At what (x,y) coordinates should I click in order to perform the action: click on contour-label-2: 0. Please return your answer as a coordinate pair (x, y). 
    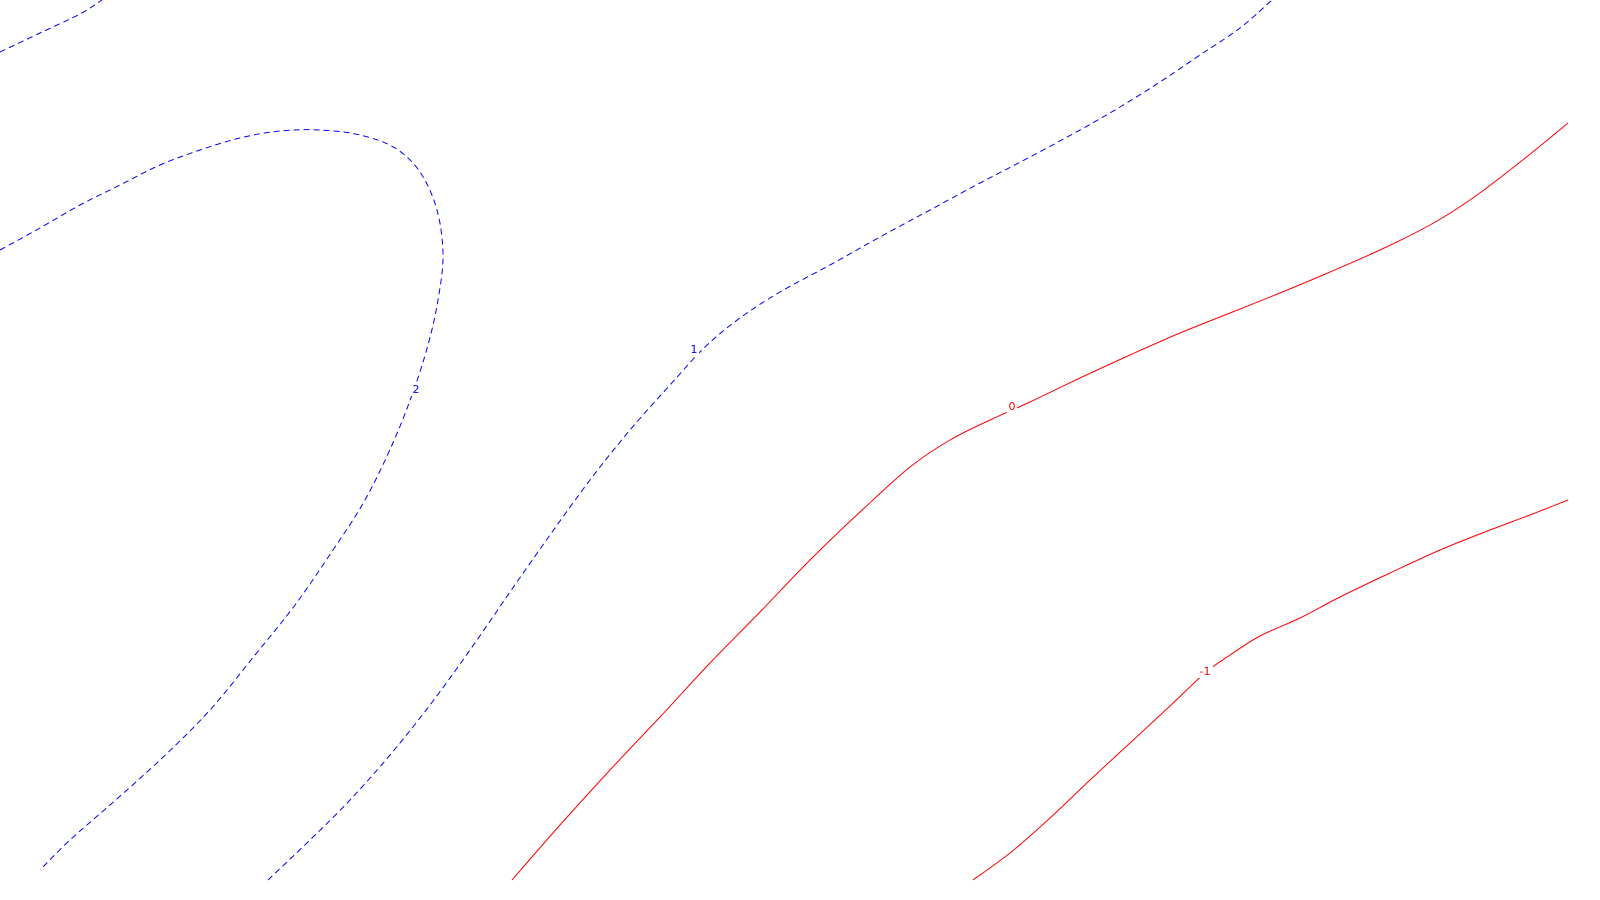
    Looking at the image, I should click on (1012, 406).